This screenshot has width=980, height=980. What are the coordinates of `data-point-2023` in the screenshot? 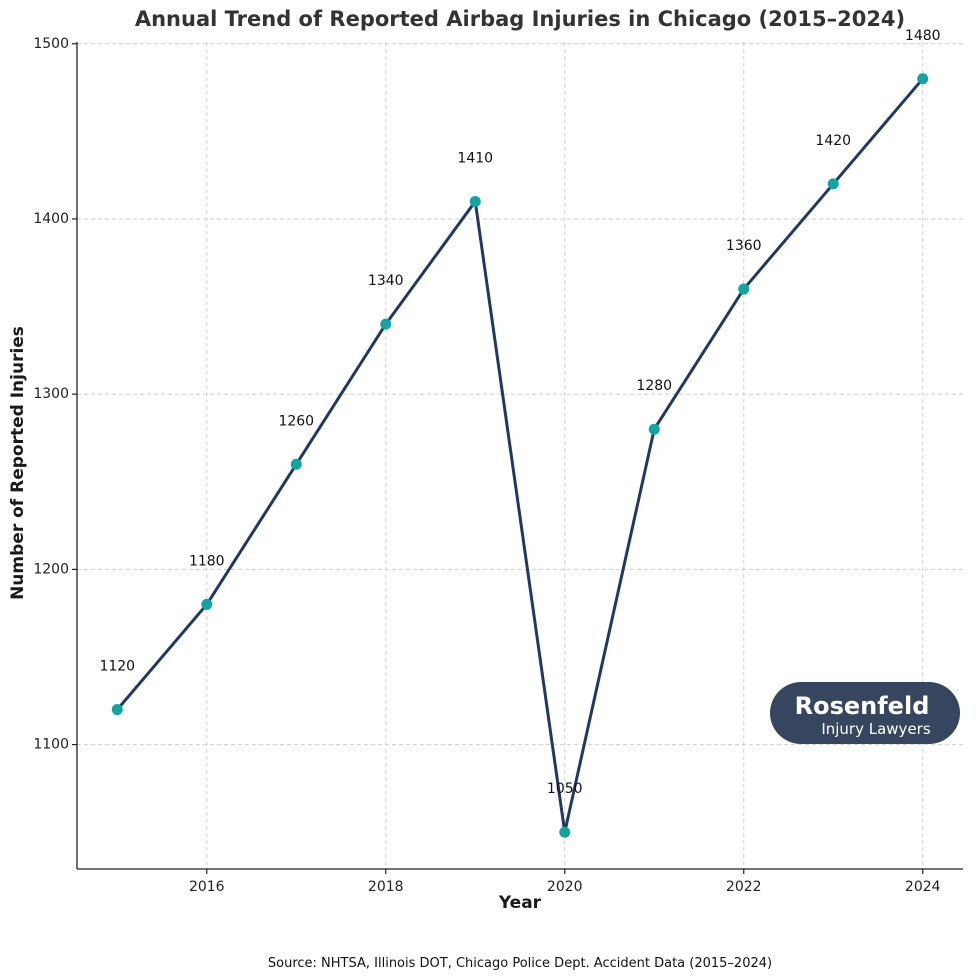 It's located at (833, 184).